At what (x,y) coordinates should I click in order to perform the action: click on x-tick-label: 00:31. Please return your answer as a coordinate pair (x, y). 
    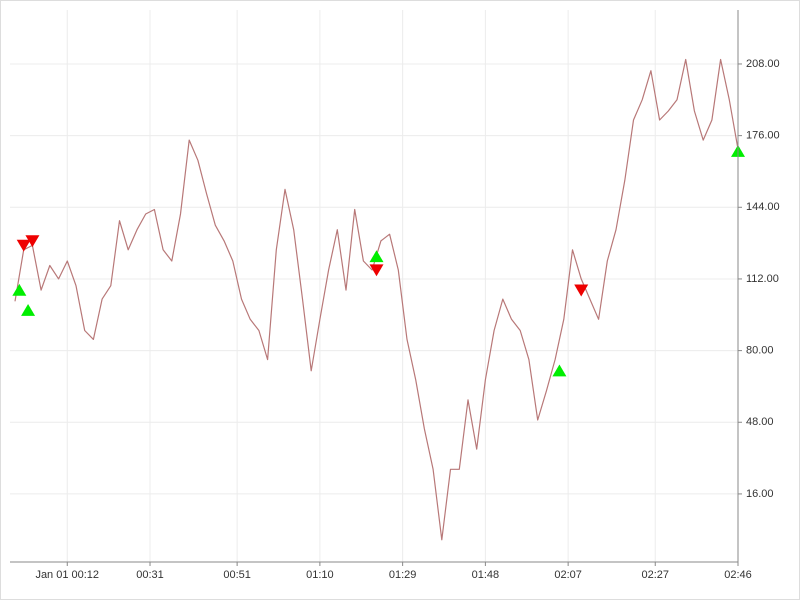
    Looking at the image, I should click on (150, 575).